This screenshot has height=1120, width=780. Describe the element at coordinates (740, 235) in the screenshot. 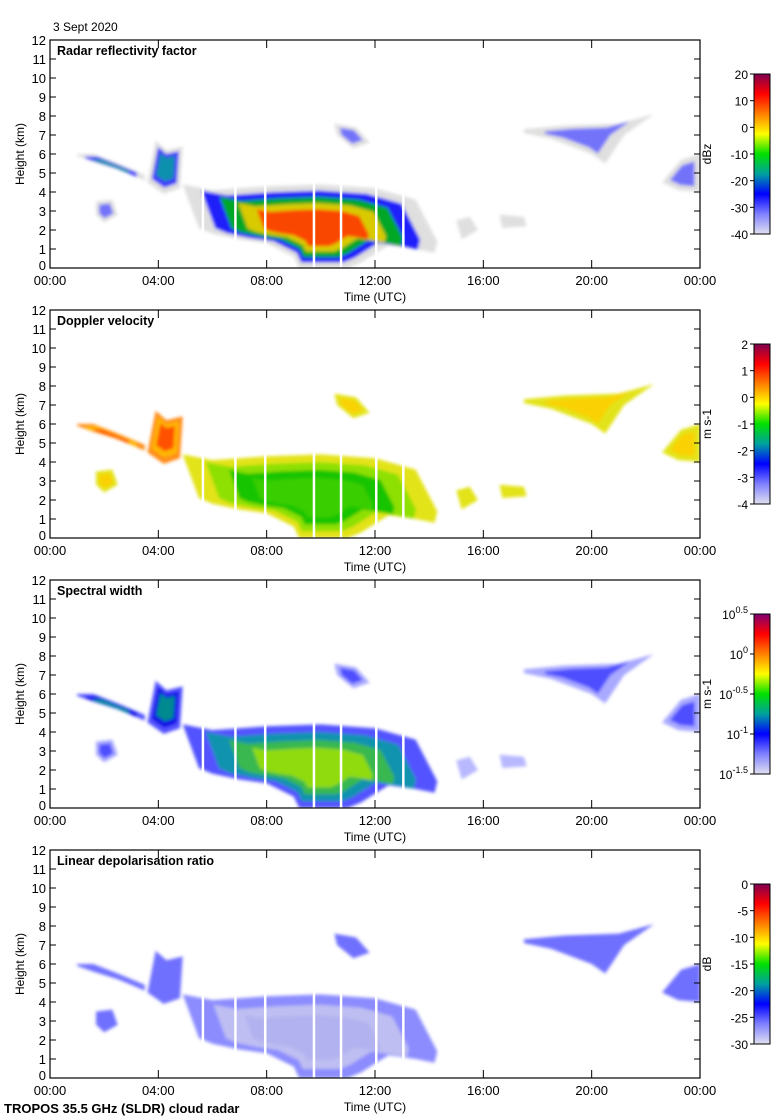

I see `colorbar-tick-label: -40` at that location.